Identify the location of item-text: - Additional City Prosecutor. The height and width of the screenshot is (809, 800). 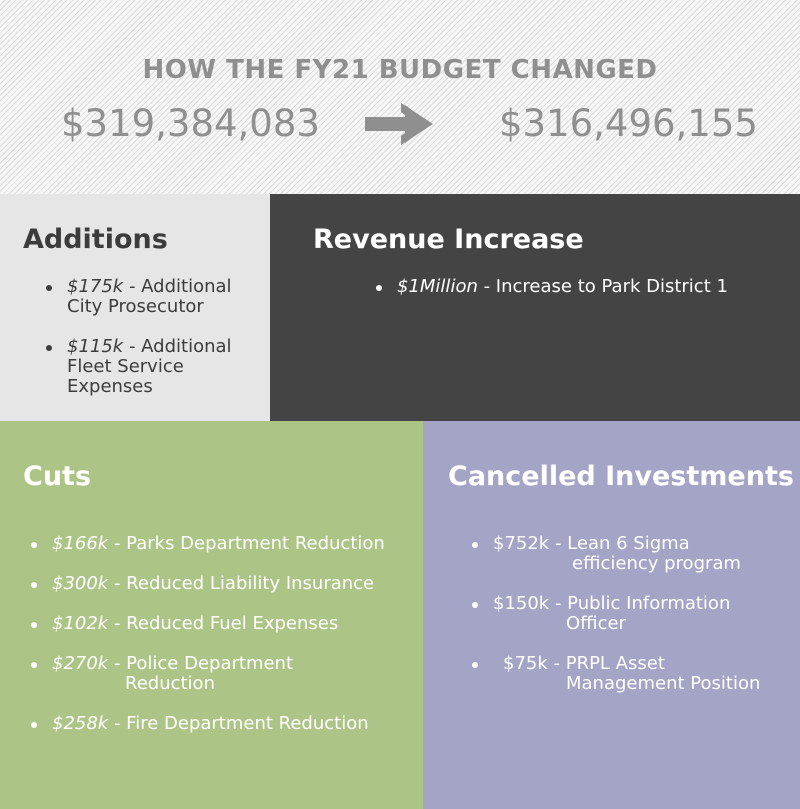
(149, 296).